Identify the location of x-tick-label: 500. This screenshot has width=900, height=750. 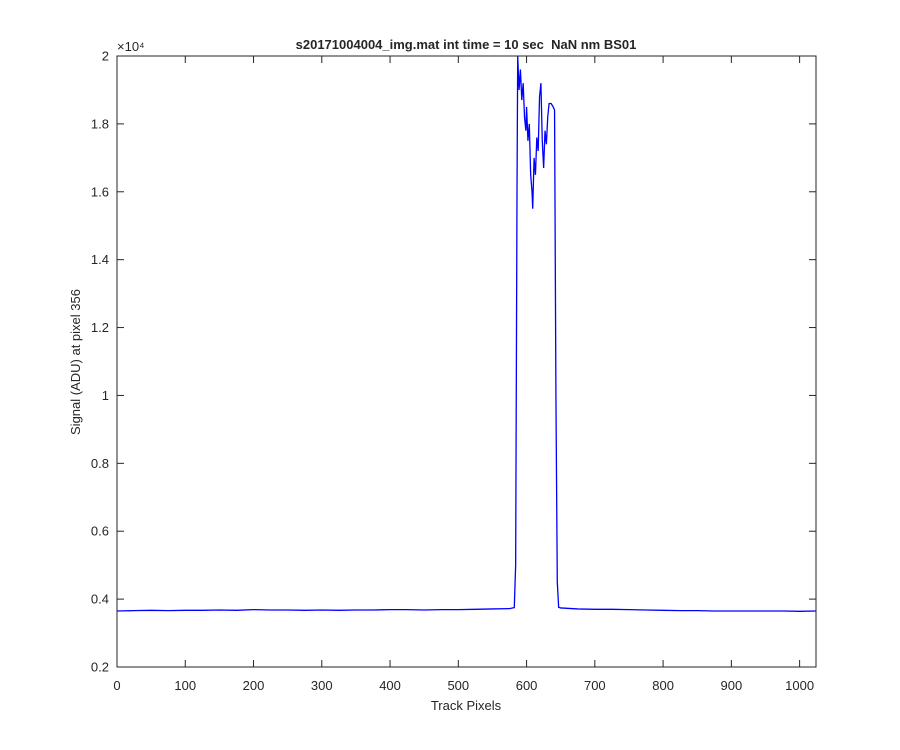
(458, 685).